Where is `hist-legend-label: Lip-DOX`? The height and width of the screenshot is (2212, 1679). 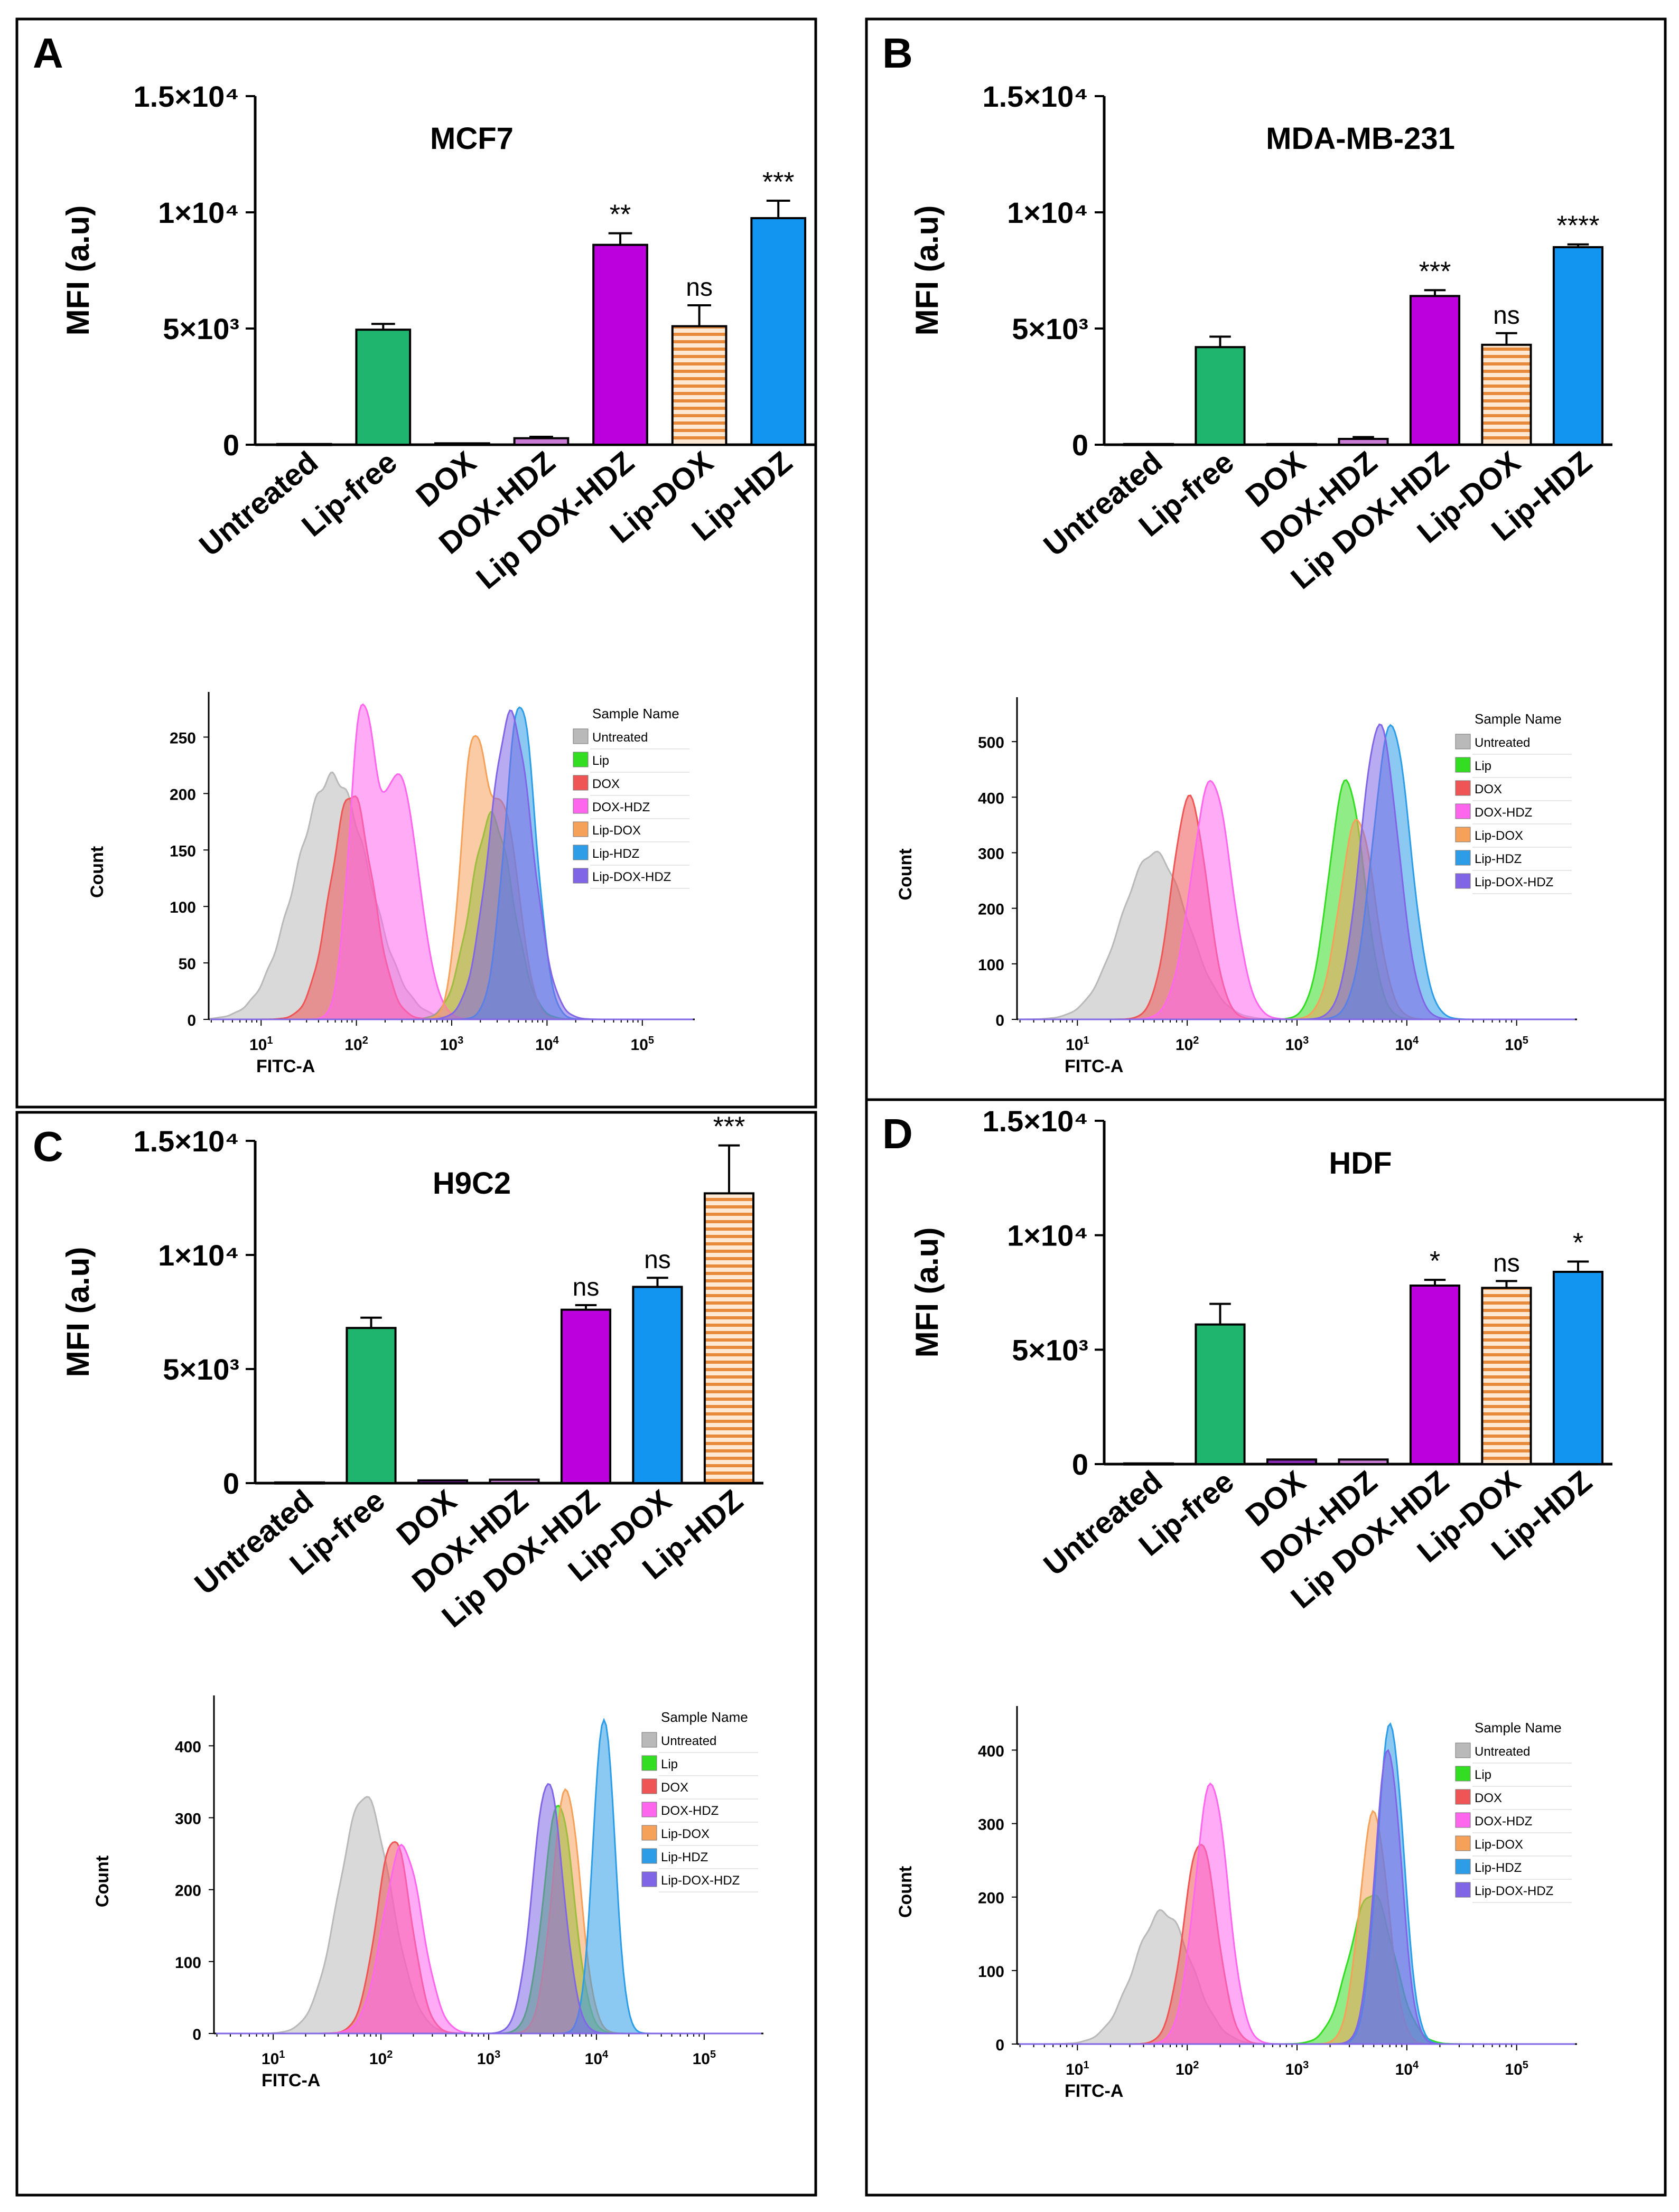
hist-legend-label: Lip-DOX is located at coordinates (686, 1834).